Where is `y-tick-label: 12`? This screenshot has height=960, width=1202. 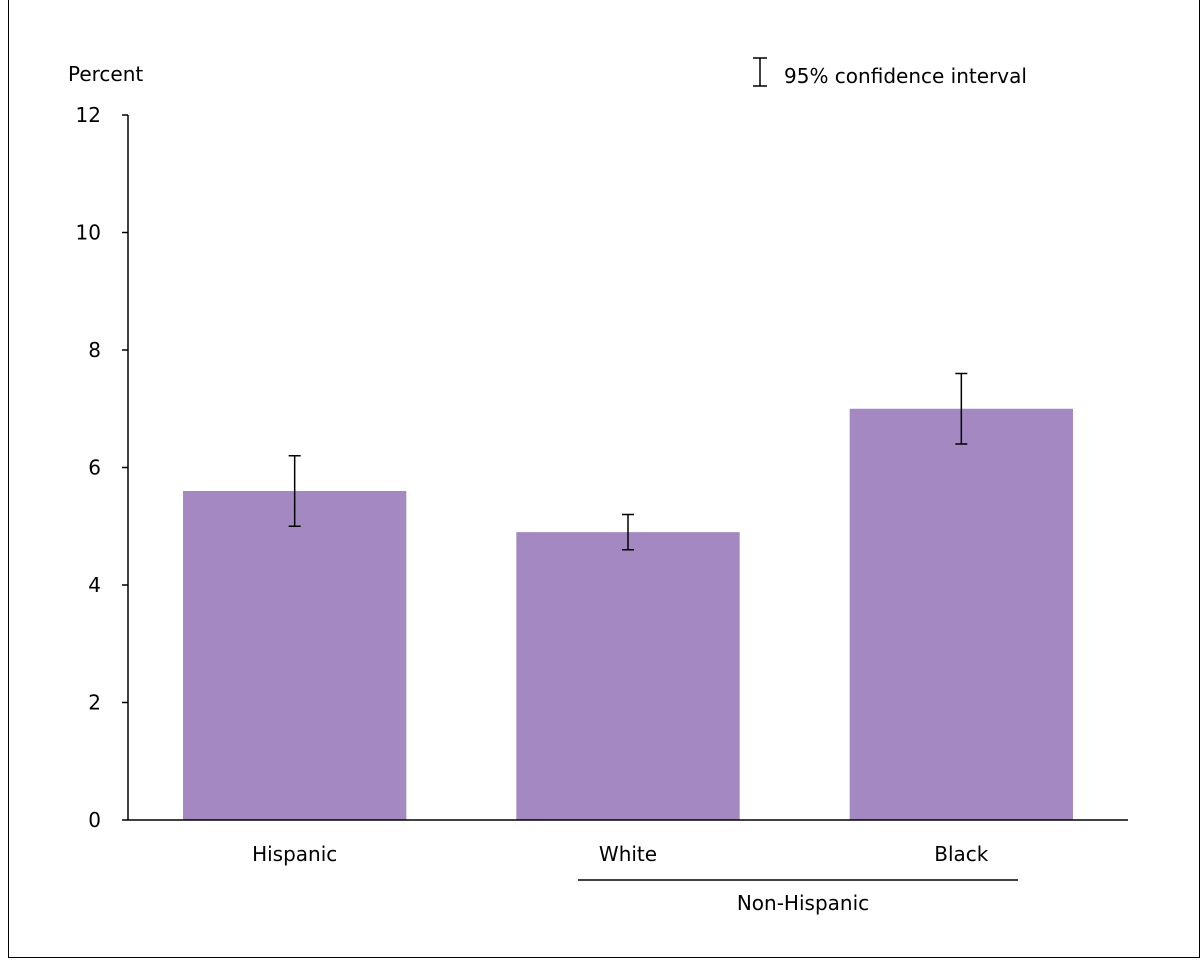 y-tick-label: 12 is located at coordinates (88, 115).